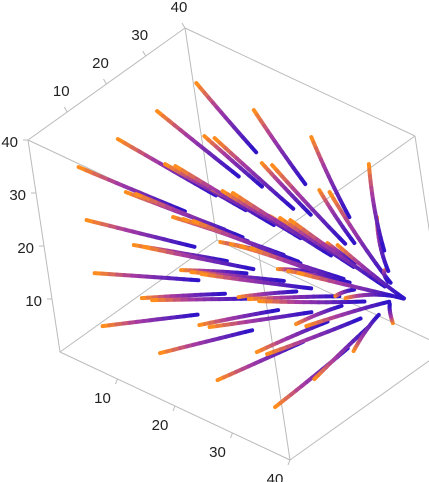  What do you see at coordinates (102, 398) in the screenshot?
I see `x-tick-label: 10` at bounding box center [102, 398].